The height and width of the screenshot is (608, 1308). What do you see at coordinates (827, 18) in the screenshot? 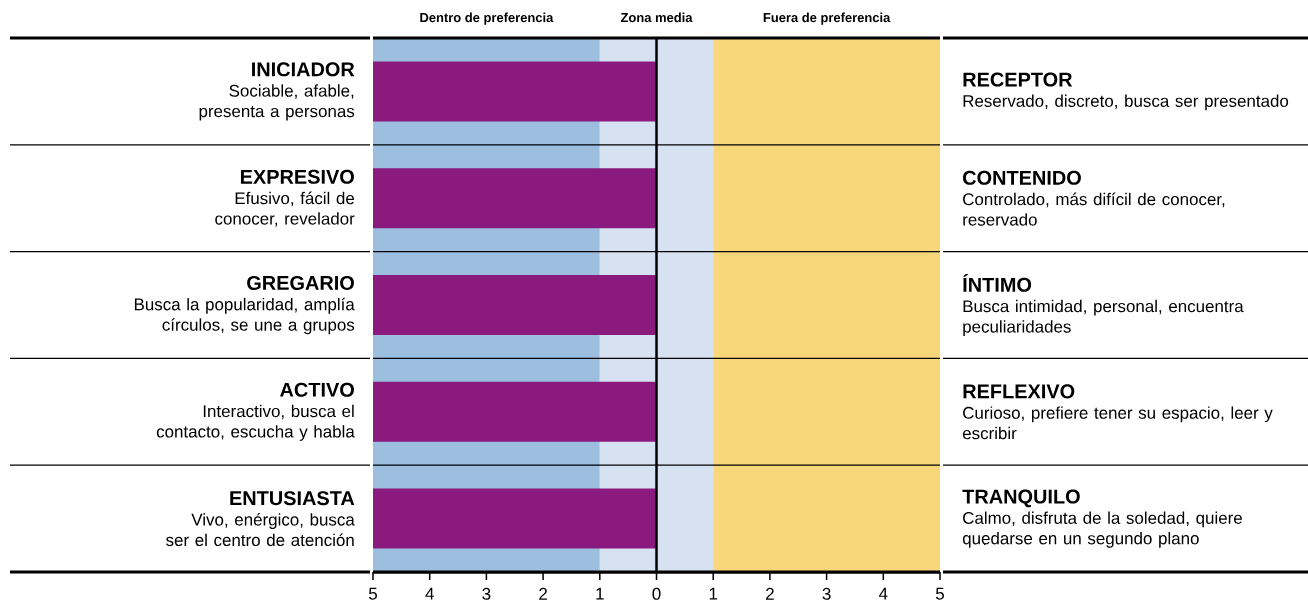
I see `band-label: Fuera de preferencia` at bounding box center [827, 18].